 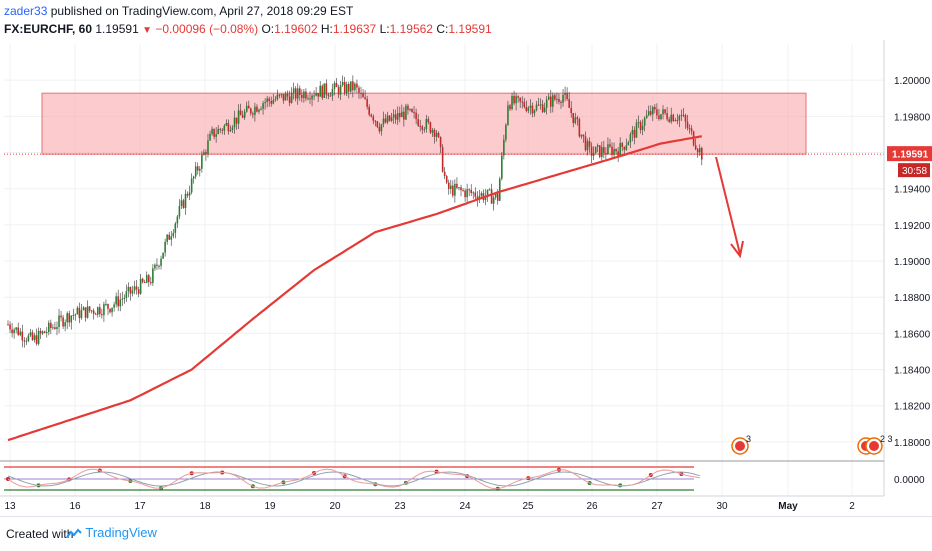 What do you see at coordinates (111, 532) in the screenshot?
I see `tradingview-brand: TradingView` at bounding box center [111, 532].